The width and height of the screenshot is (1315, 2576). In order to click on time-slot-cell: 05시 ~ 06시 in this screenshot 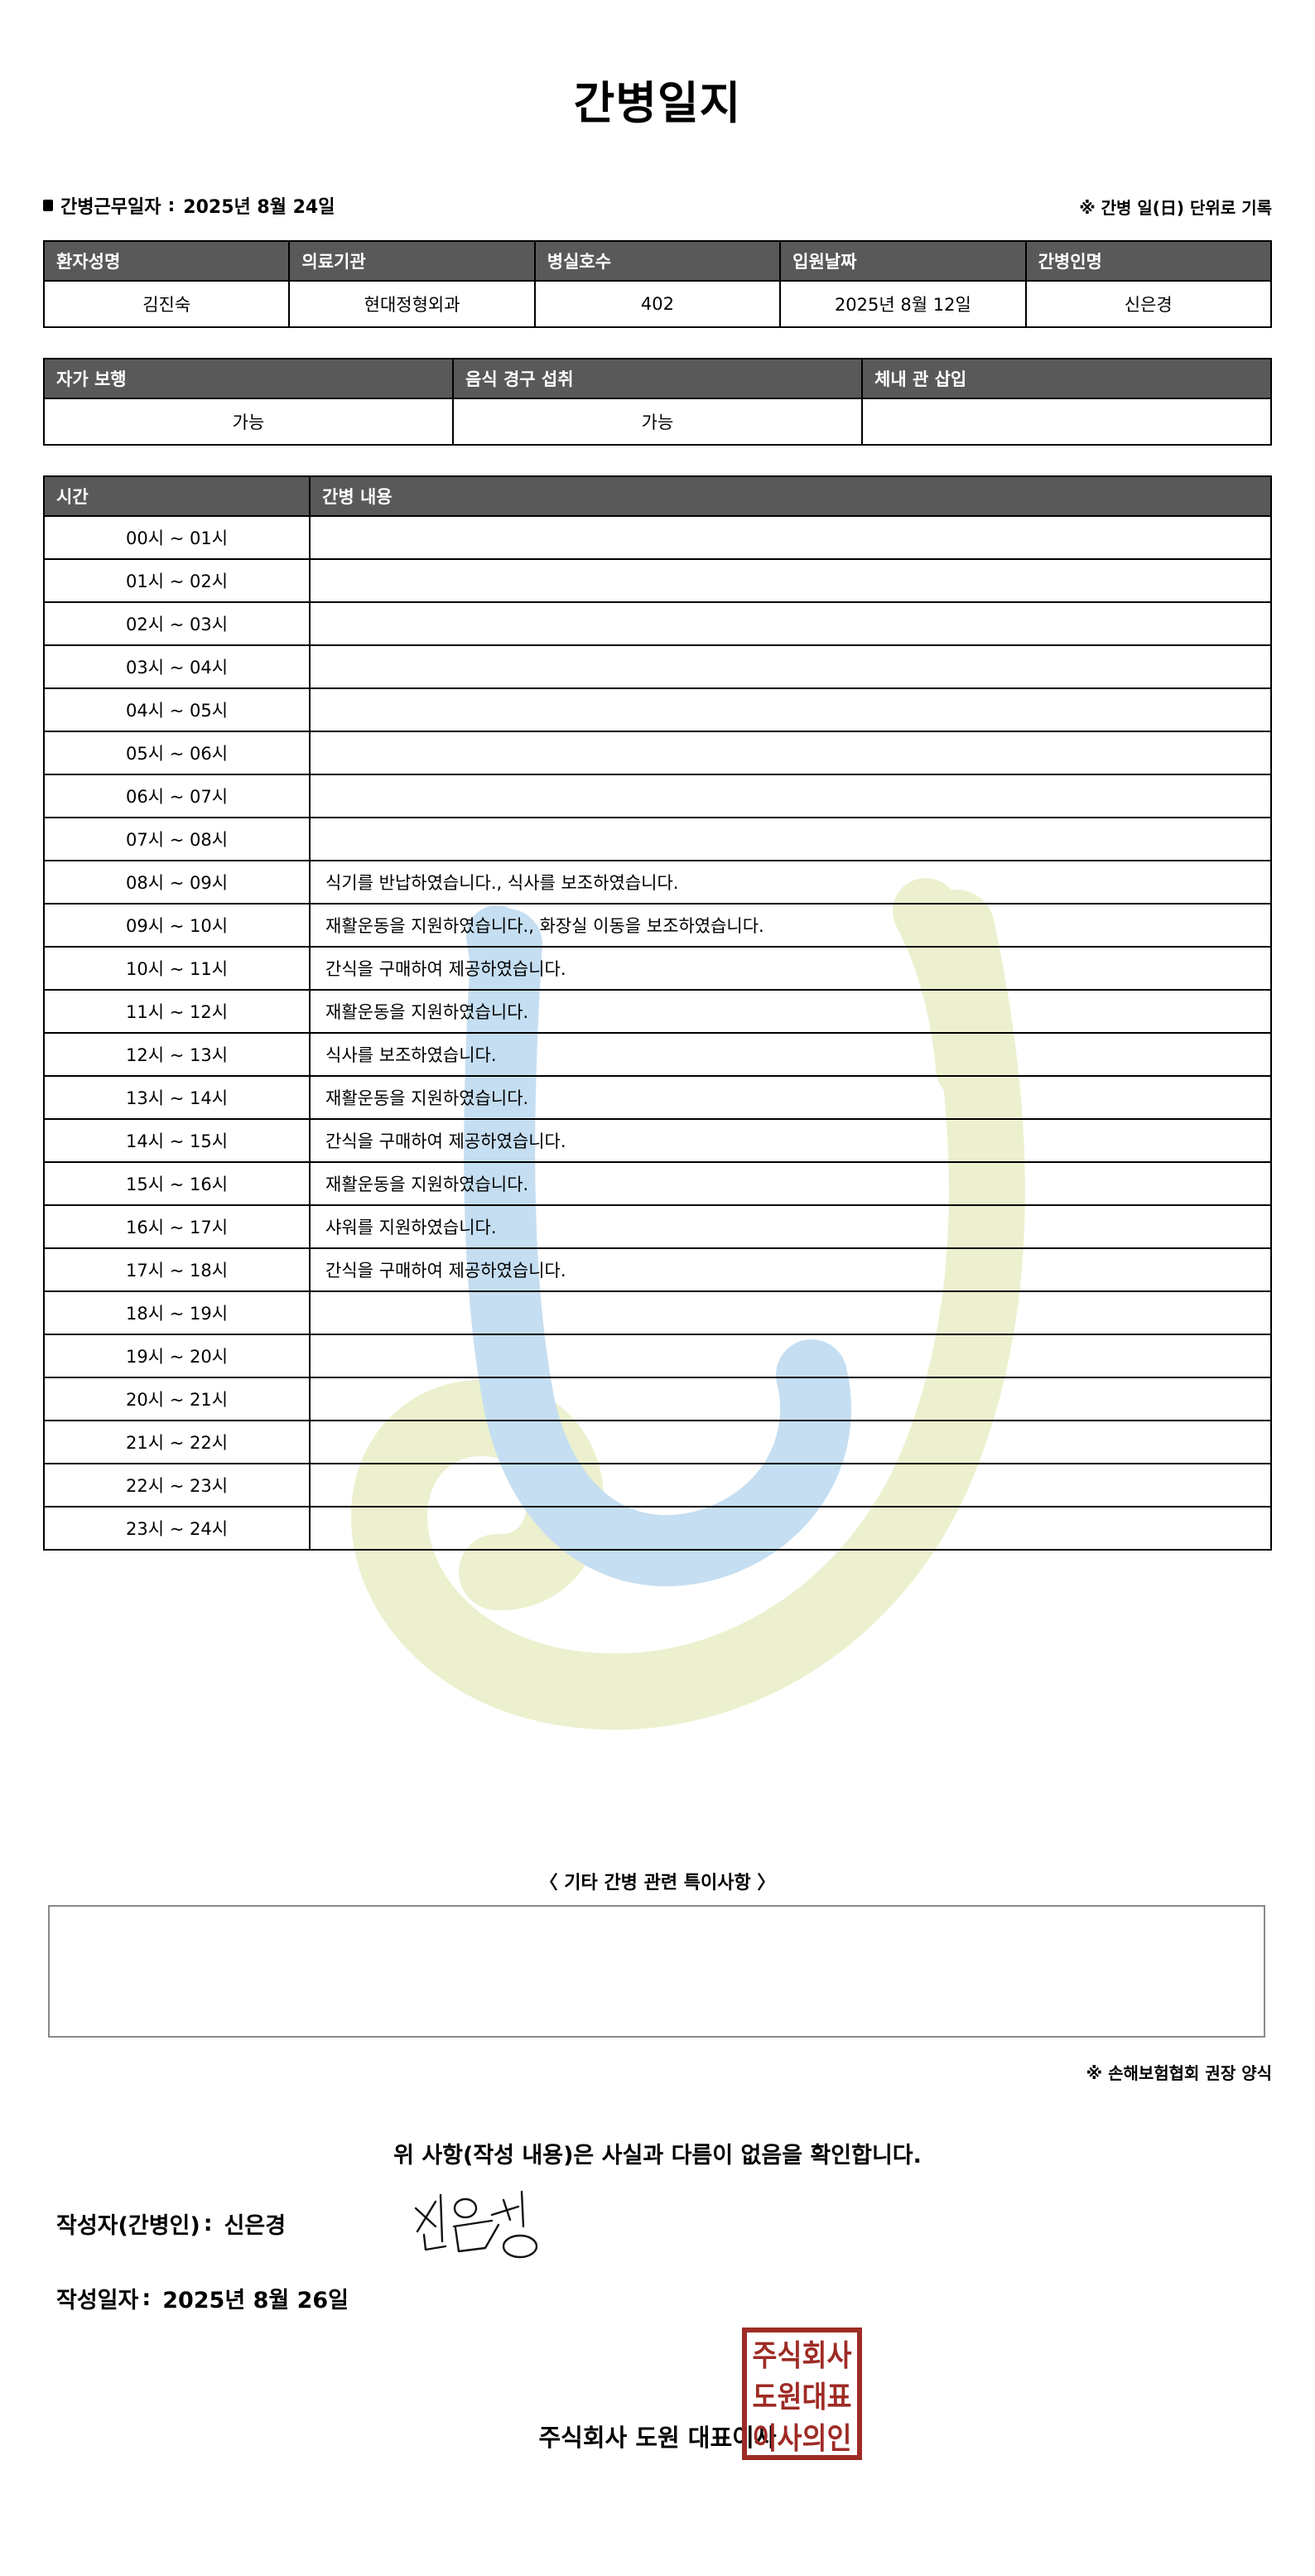, I will do `click(177, 753)`.